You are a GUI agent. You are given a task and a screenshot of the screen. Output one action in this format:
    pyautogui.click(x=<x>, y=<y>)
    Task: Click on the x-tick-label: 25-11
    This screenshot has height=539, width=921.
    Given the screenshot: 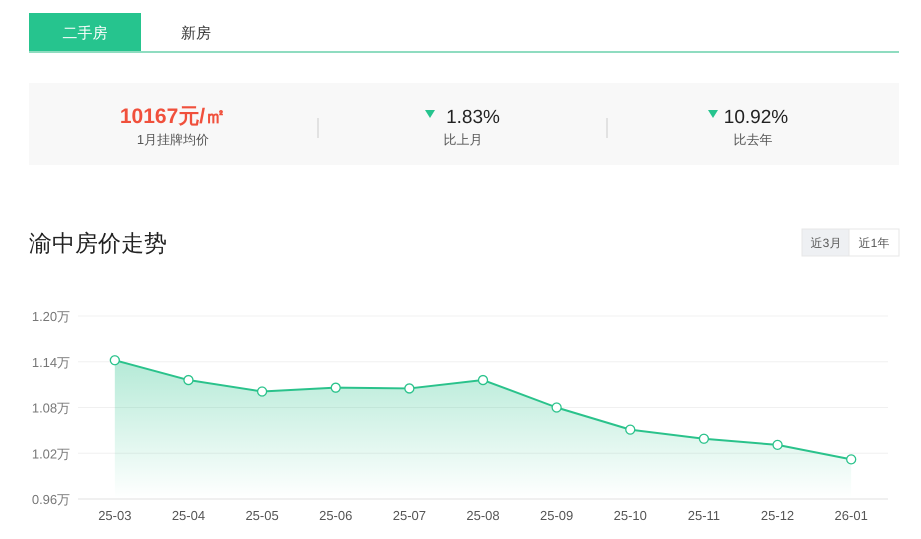 What is the action you would take?
    pyautogui.click(x=704, y=515)
    